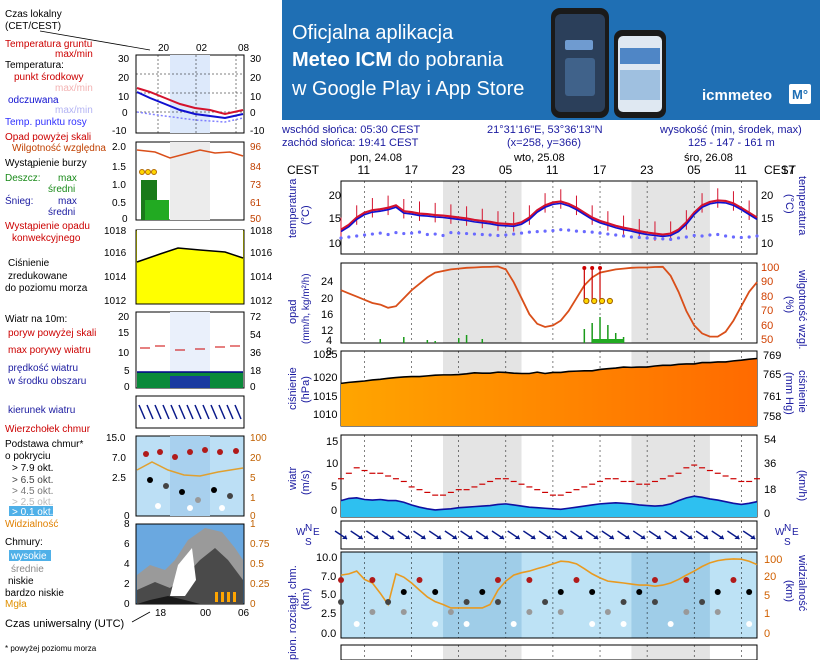 This screenshot has width=820, height=660. I want to click on svg-text: 5.0, so click(328, 595).